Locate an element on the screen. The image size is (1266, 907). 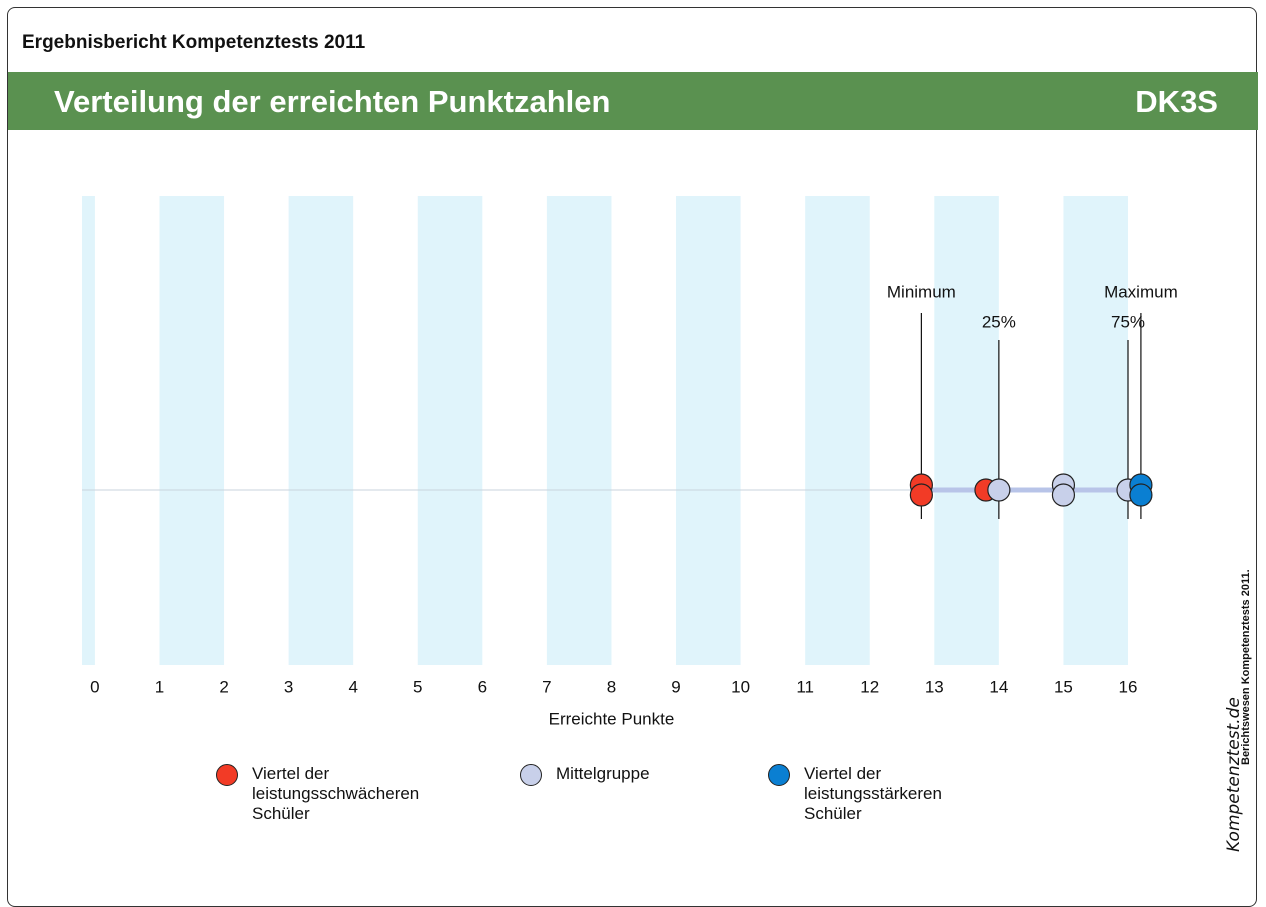
annotation-label: Maximum is located at coordinates (1141, 291).